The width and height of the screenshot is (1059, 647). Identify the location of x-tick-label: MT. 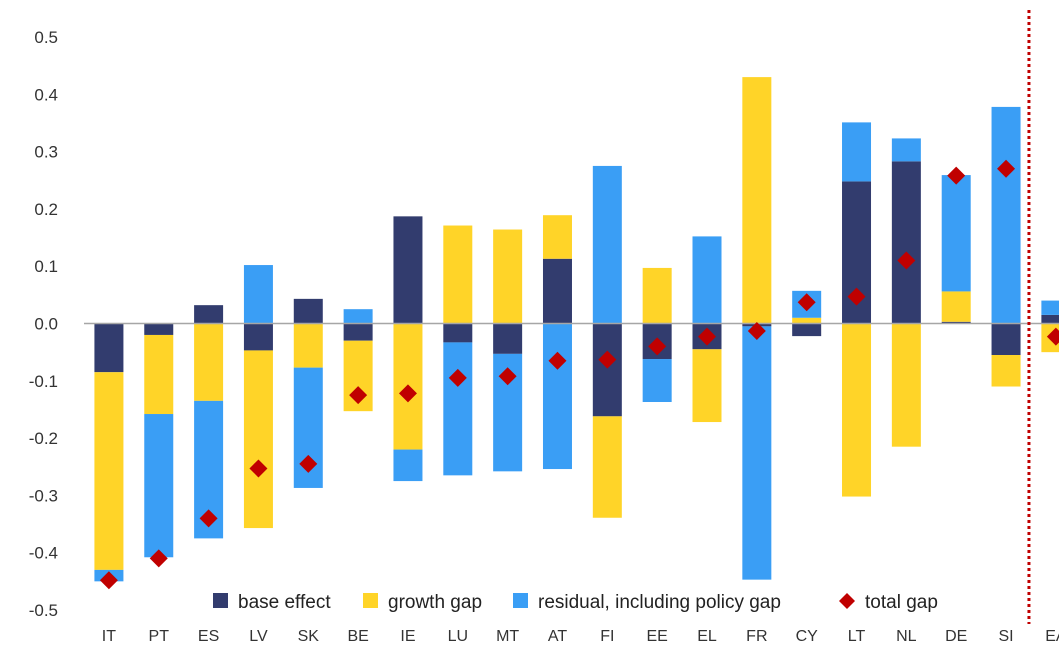
(507, 636).